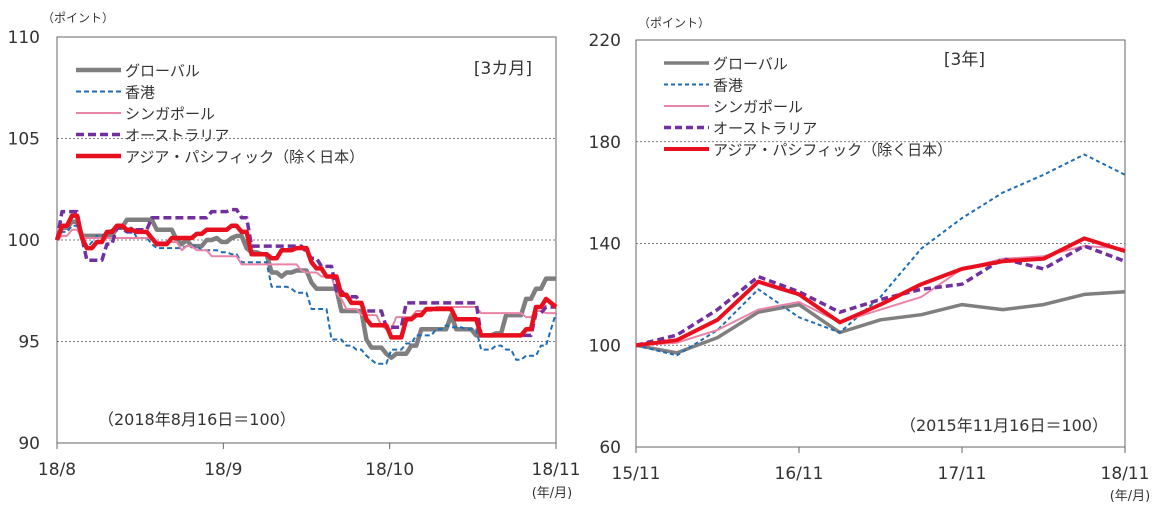  What do you see at coordinates (24, 140) in the screenshot?
I see `y-tick-label: 105` at bounding box center [24, 140].